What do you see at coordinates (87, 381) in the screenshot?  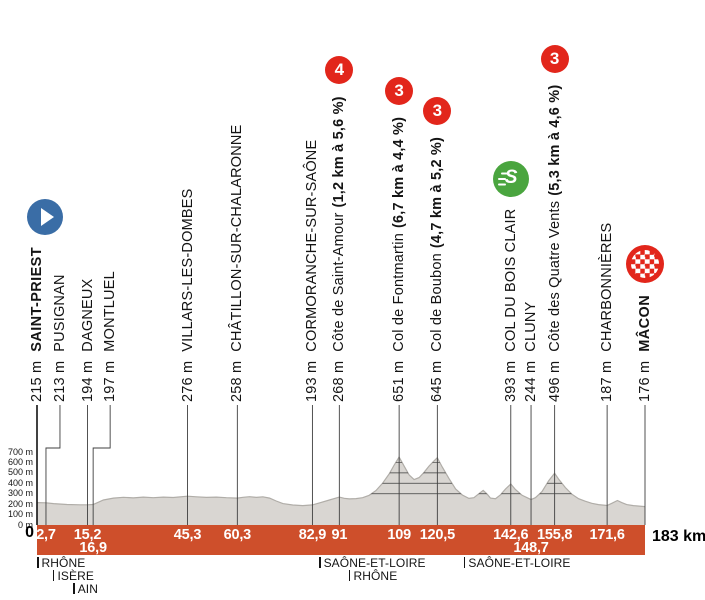 I see `waypoint-elevation: 194 m` at bounding box center [87, 381].